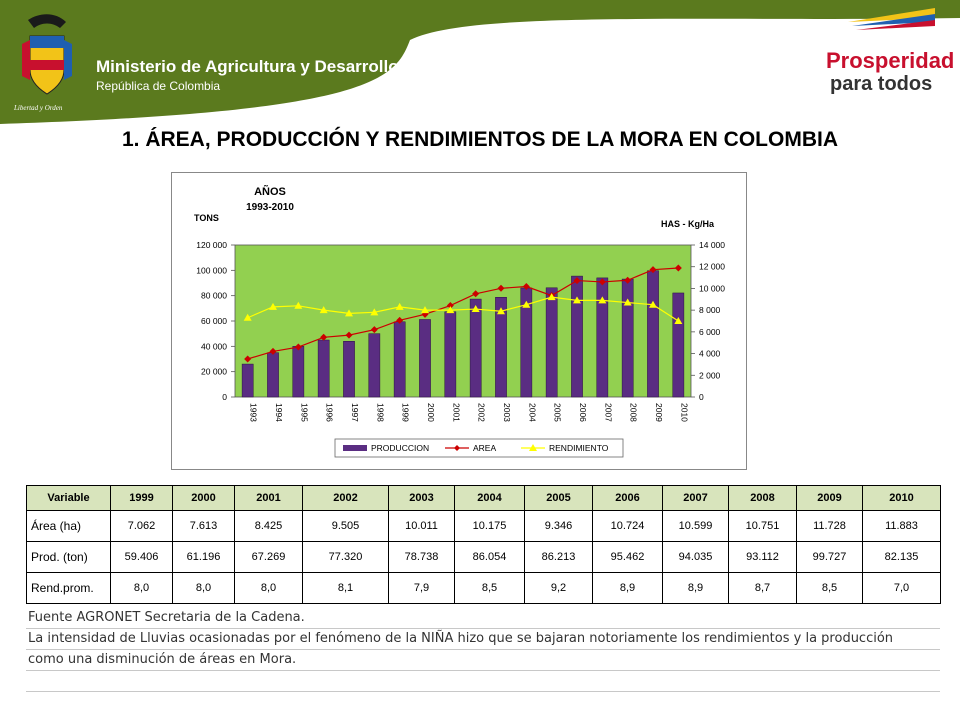  Describe the element at coordinates (268, 557) in the screenshot. I see `table-cell: 67.269` at that location.